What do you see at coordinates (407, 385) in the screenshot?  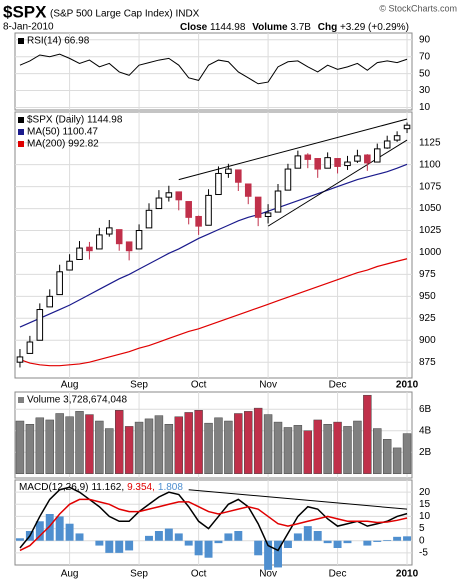 I see `x-tick-label: 2010` at bounding box center [407, 385].